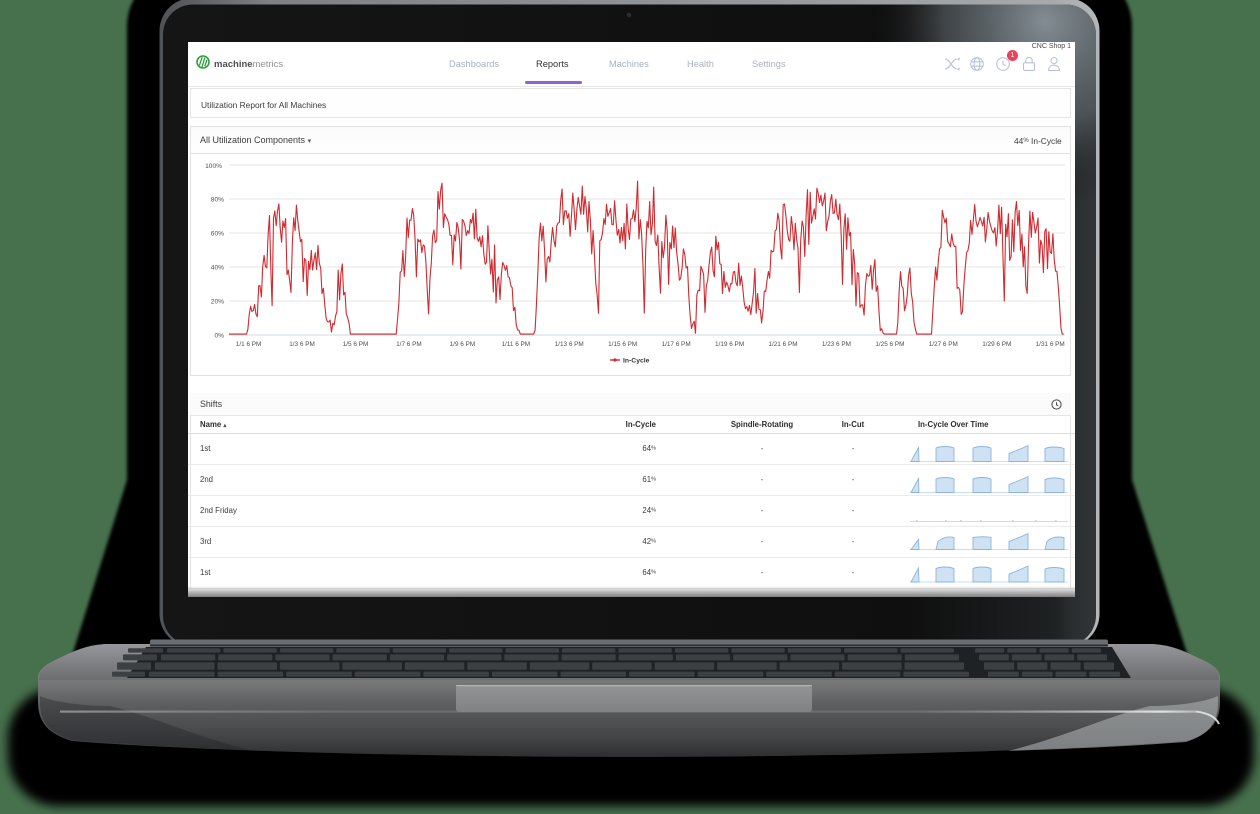 This screenshot has width=1260, height=814. I want to click on svg-text: 1/13 6 PM, so click(569, 344).